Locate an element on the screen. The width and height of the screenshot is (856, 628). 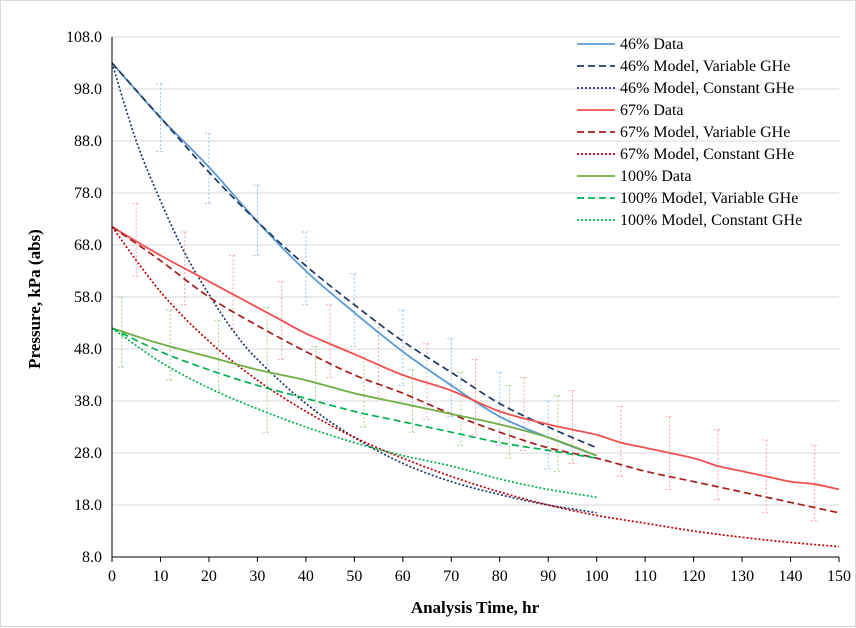
legend-label: 67% Model, Variable GHe is located at coordinates (705, 132).